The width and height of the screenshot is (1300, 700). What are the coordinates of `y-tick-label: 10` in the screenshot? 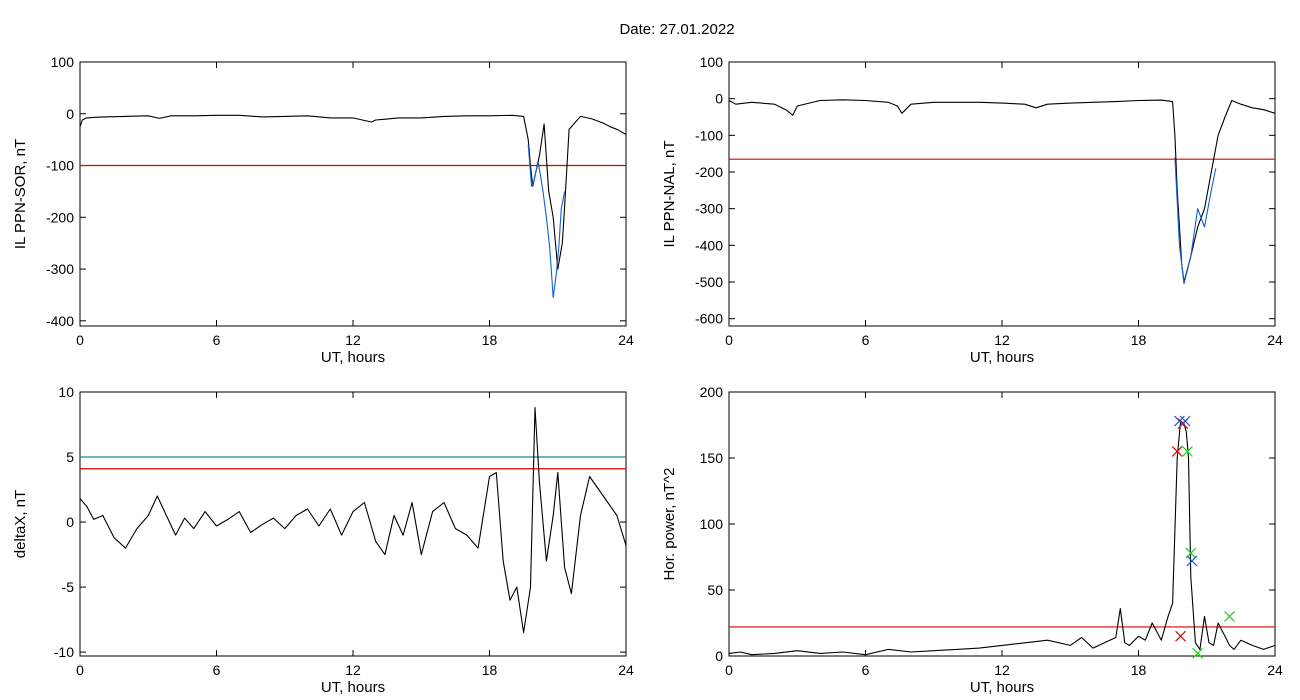 It's located at (66, 392).